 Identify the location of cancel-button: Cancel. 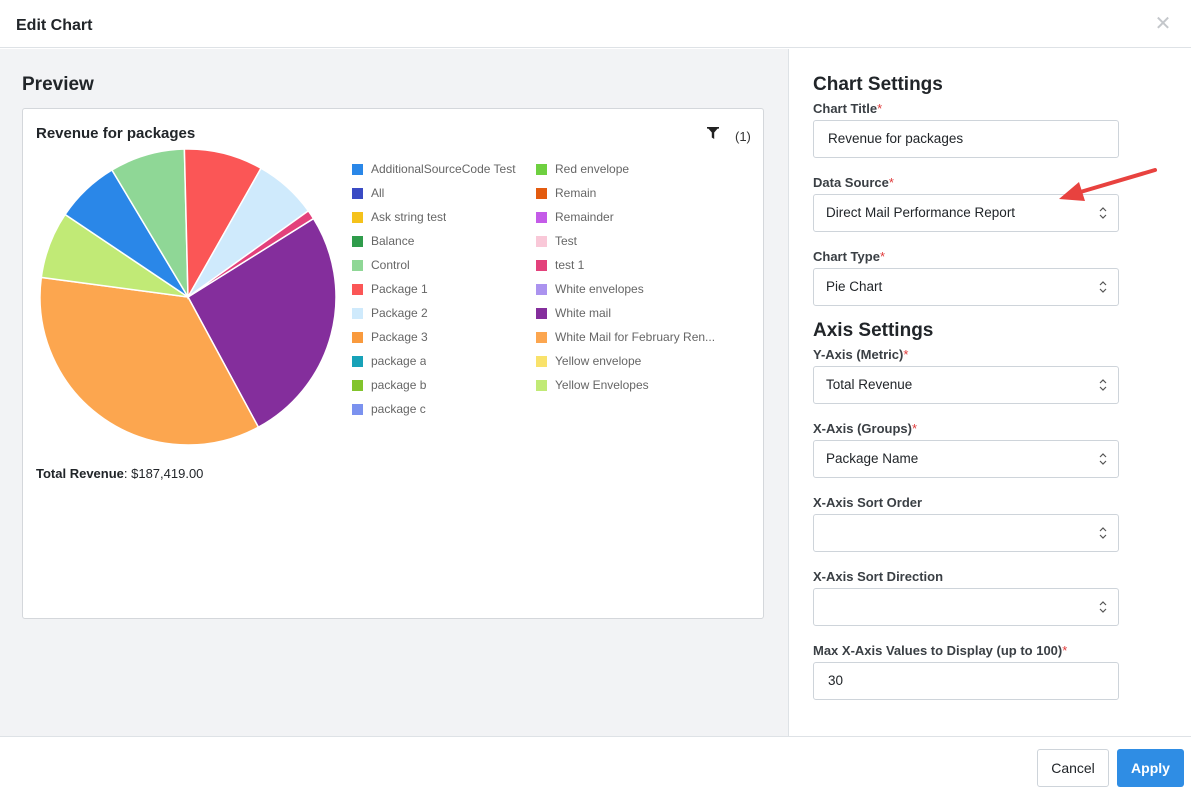
(1073, 768).